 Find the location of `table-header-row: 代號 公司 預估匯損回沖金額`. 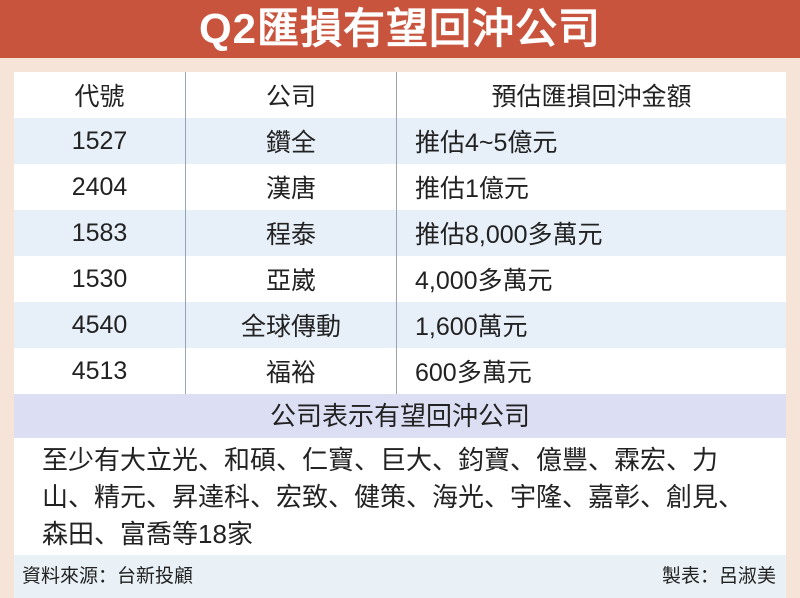

table-header-row: 代號 公司 預估匯損回沖金額 is located at coordinates (400, 95).